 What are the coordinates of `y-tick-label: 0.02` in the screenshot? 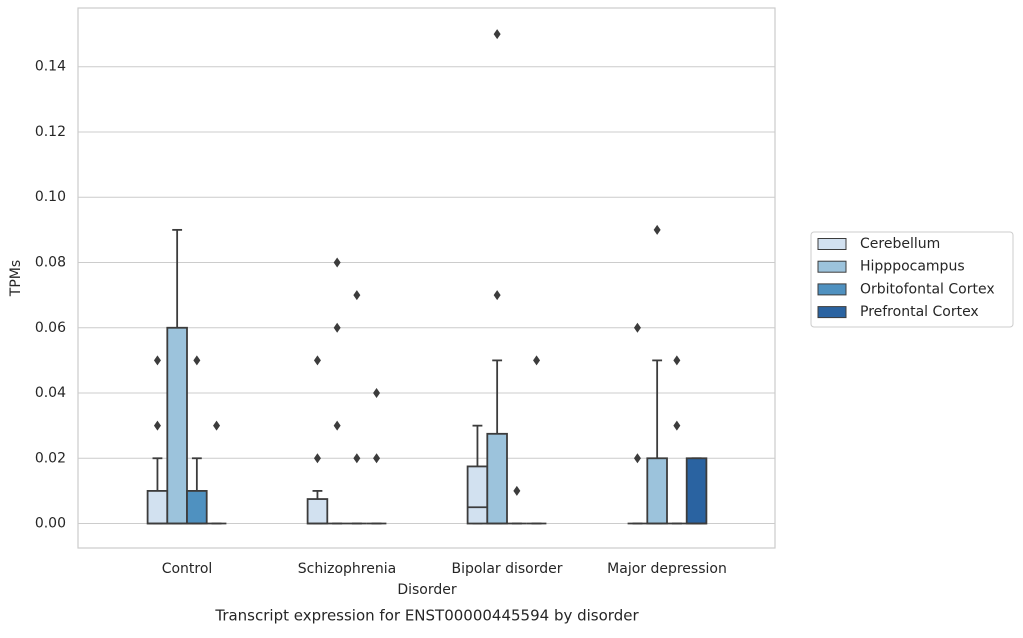 It's located at (50, 458).